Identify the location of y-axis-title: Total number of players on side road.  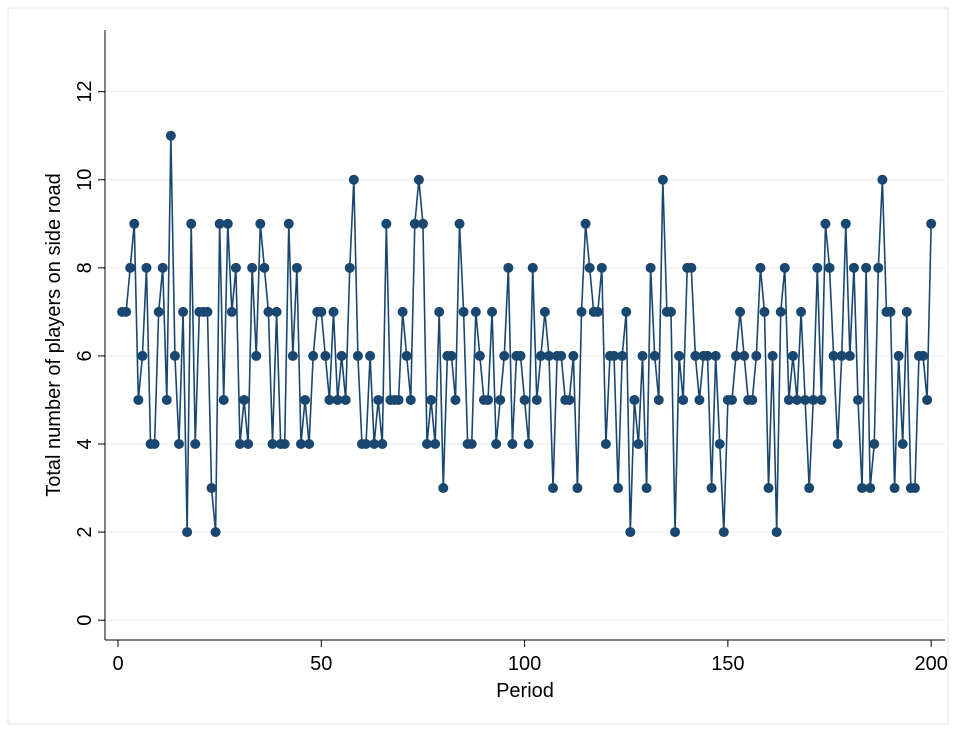
(54, 335).